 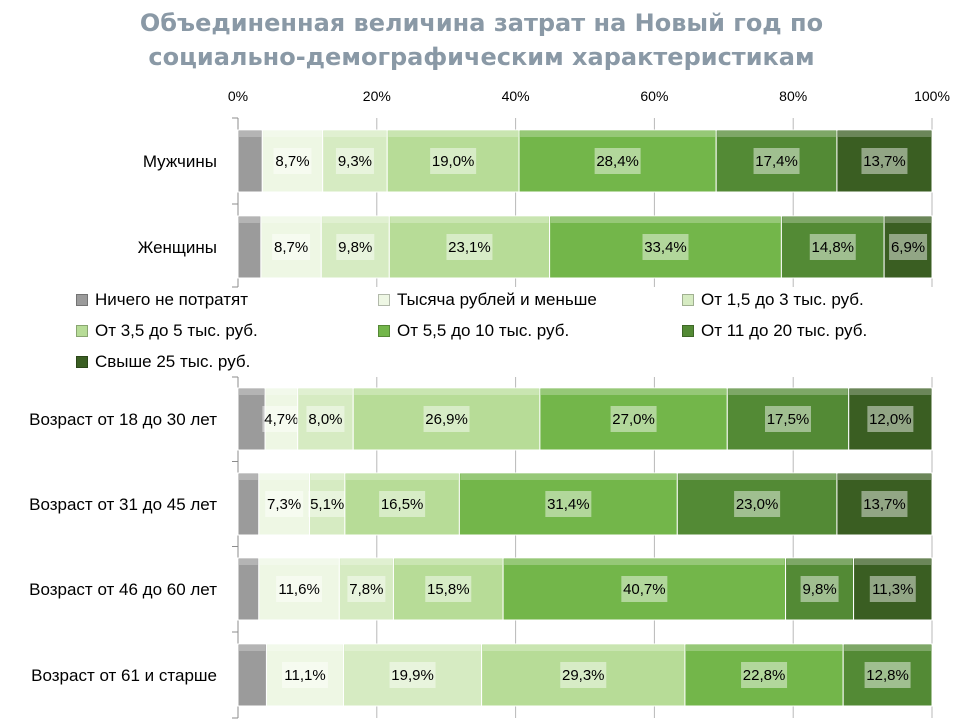 What do you see at coordinates (617, 161) in the screenshot?
I see `data-label: 28,4%` at bounding box center [617, 161].